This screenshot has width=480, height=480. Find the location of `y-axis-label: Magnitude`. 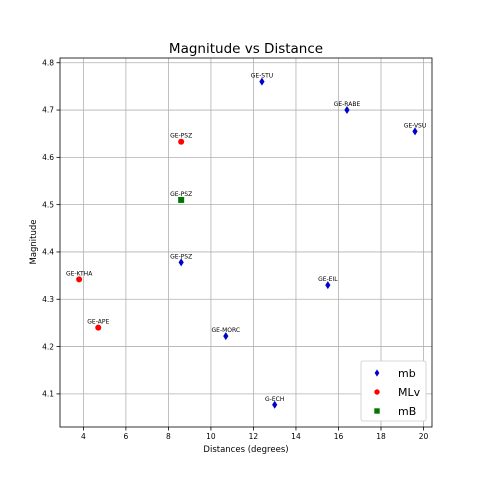

y-axis-label: Magnitude is located at coordinates (34, 241).